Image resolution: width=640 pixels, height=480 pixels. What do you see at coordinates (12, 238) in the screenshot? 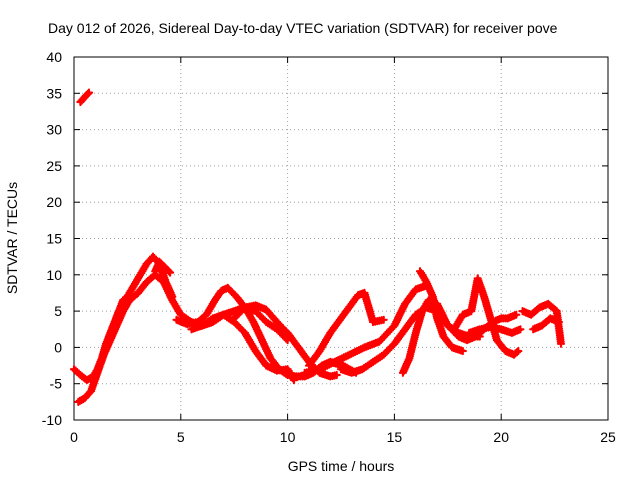
I see `y-axis-label: SDTVAR / TECUs` at bounding box center [12, 238].